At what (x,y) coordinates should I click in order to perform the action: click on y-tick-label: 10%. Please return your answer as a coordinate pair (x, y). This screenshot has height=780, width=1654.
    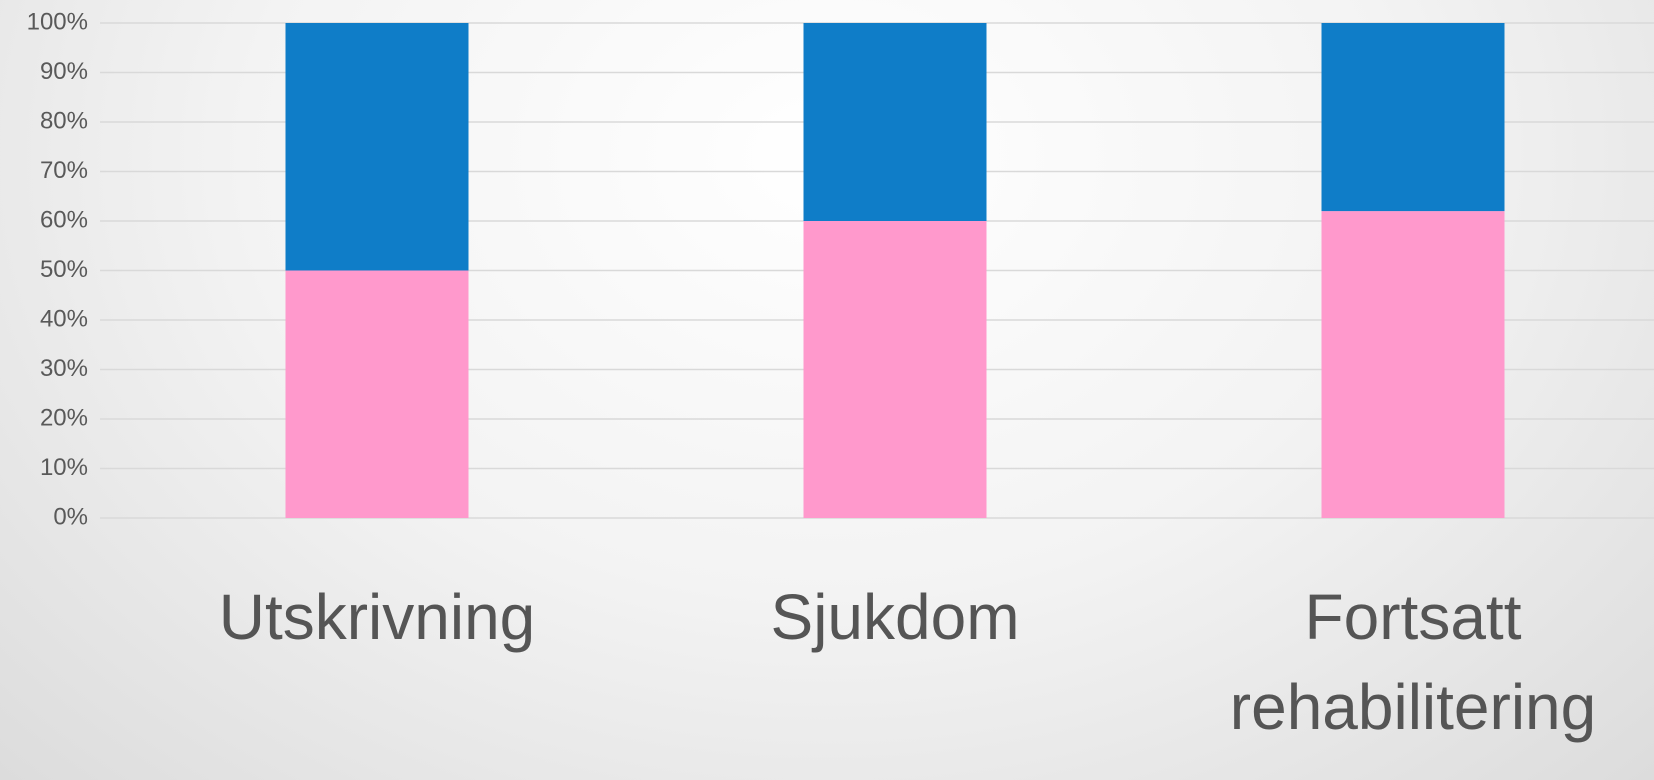
    Looking at the image, I should click on (64, 467).